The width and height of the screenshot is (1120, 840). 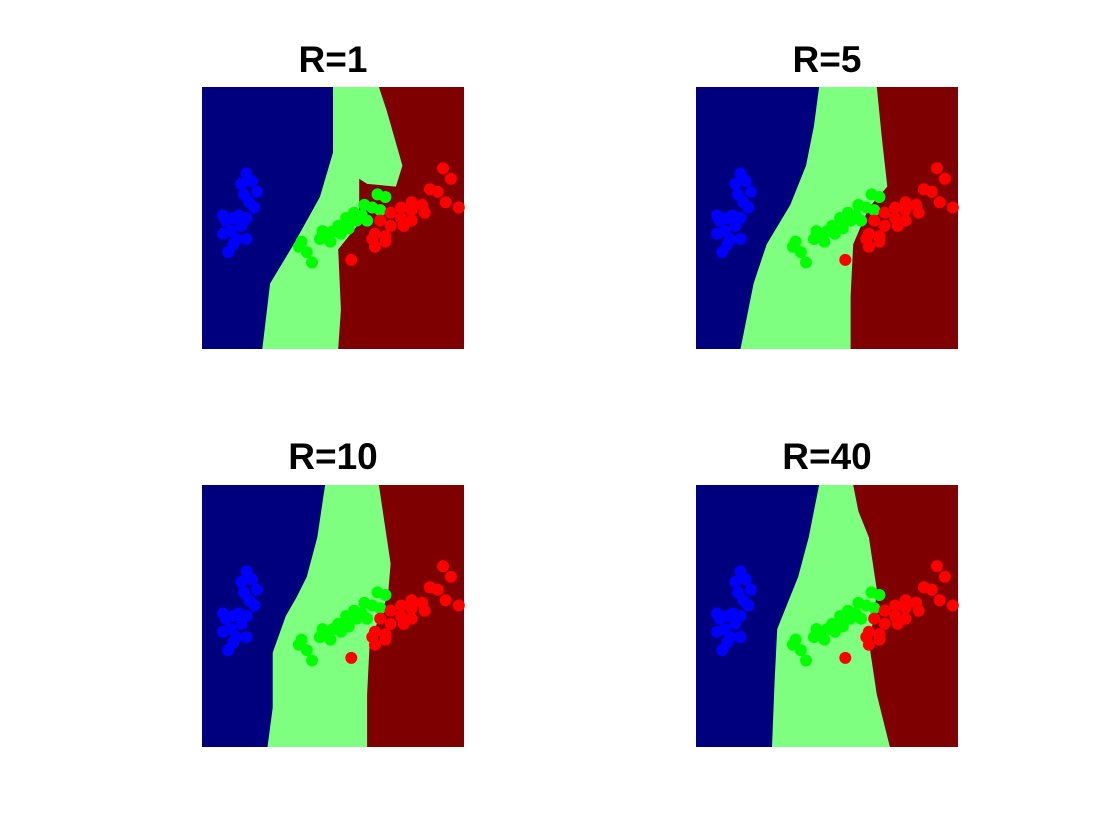 I want to click on subplot-1: R=1, so click(x=333, y=194).